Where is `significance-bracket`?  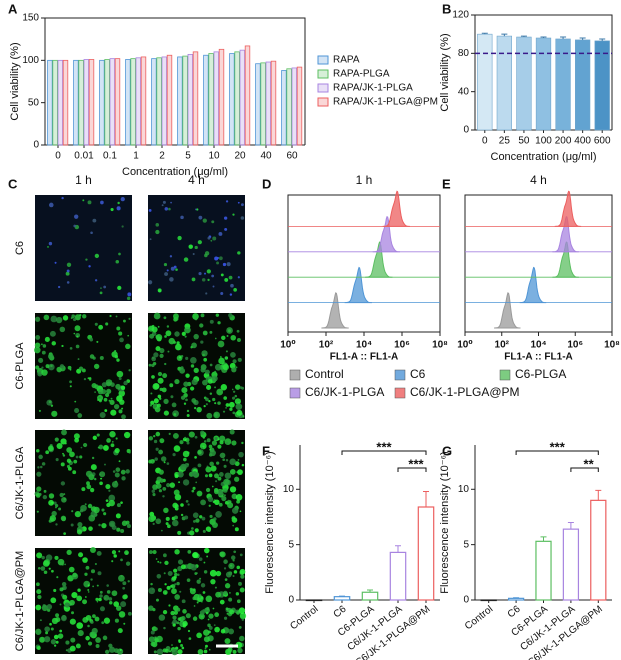
significance-bracket is located at coordinates (557, 452).